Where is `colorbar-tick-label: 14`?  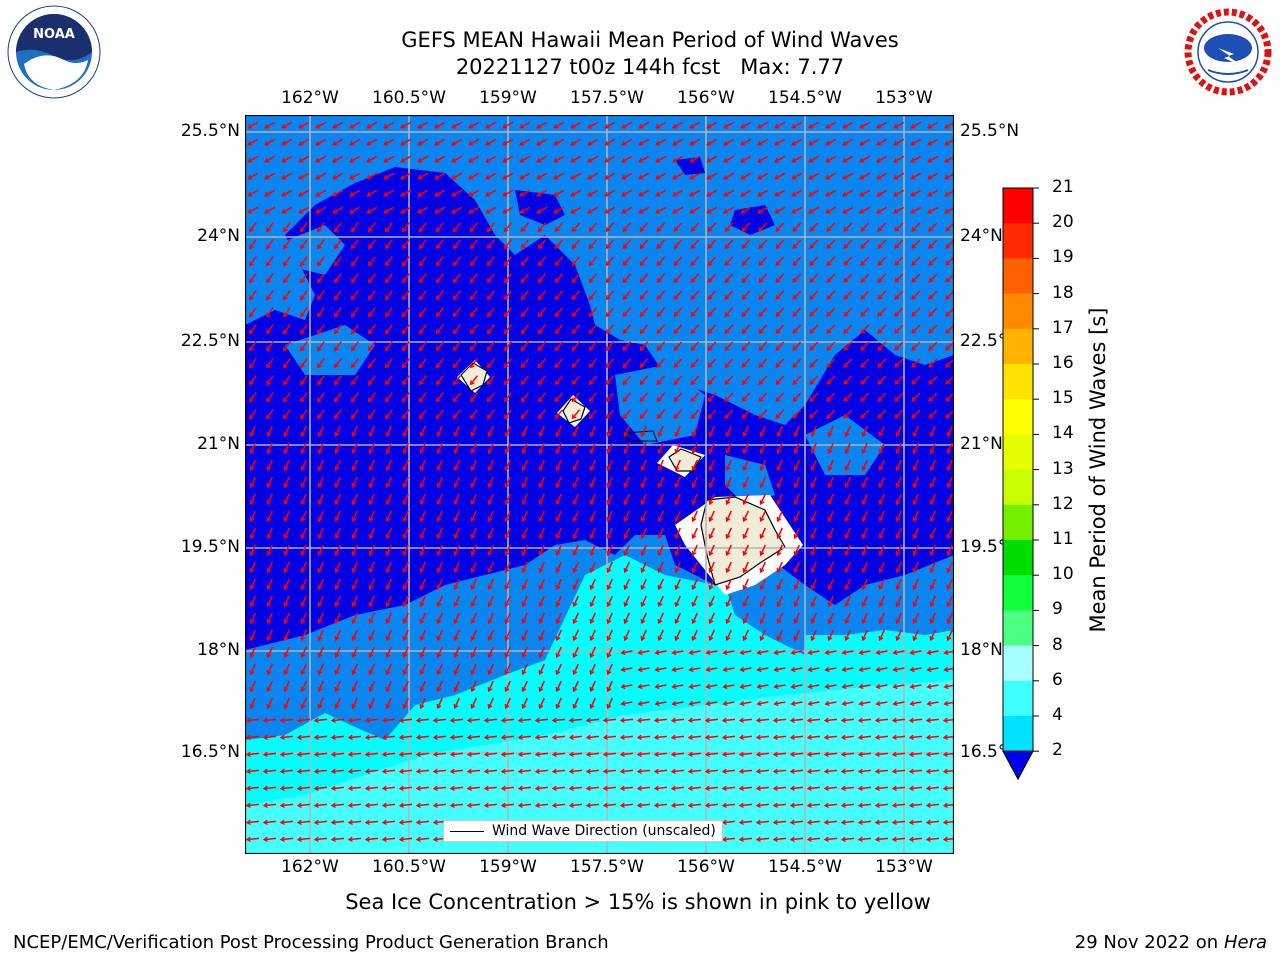 colorbar-tick-label: 14 is located at coordinates (1063, 433).